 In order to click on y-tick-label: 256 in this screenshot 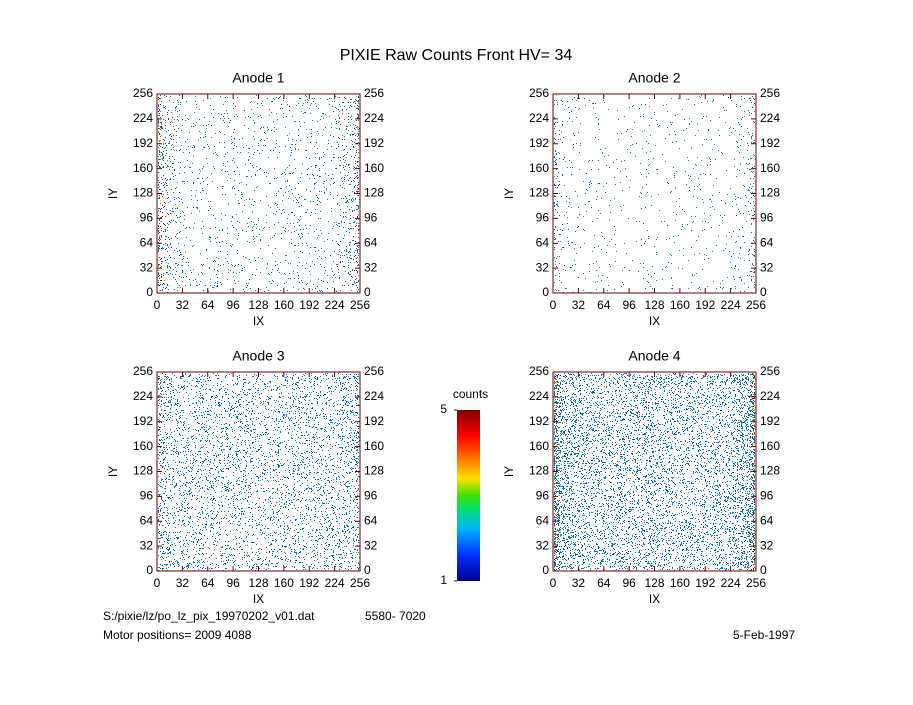, I will do `click(143, 371)`.